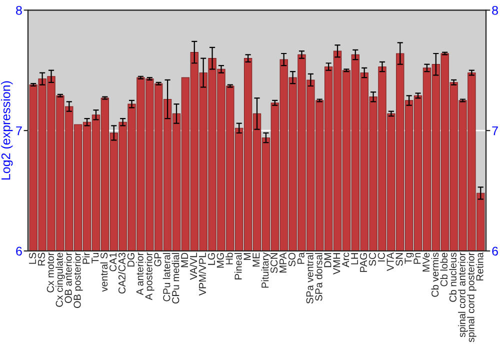 This screenshot has height=350, width=500. I want to click on x-tick-label: Cb nucleus, so click(452, 277).